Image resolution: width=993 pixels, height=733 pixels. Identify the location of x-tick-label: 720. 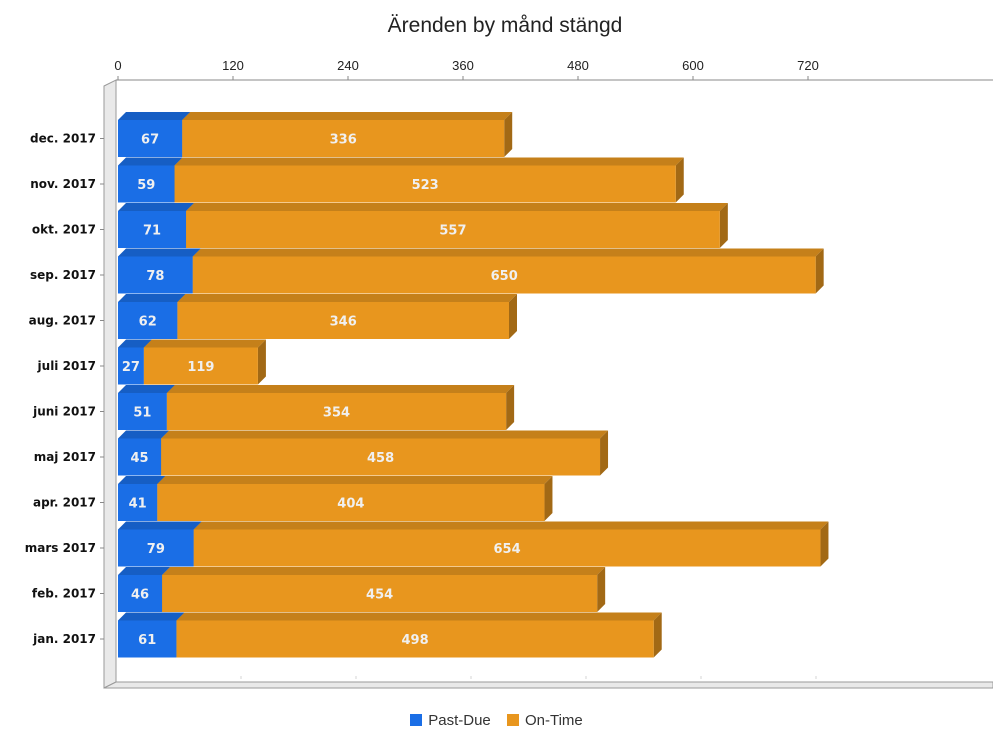
(808, 65).